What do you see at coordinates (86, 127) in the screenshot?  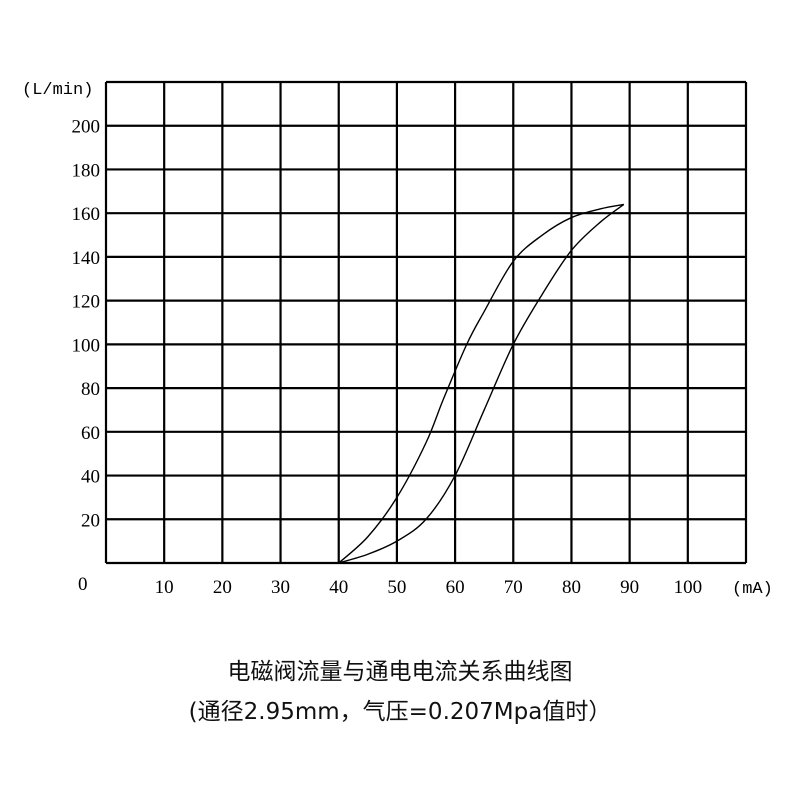 I see `y-tick-label: 200` at bounding box center [86, 127].